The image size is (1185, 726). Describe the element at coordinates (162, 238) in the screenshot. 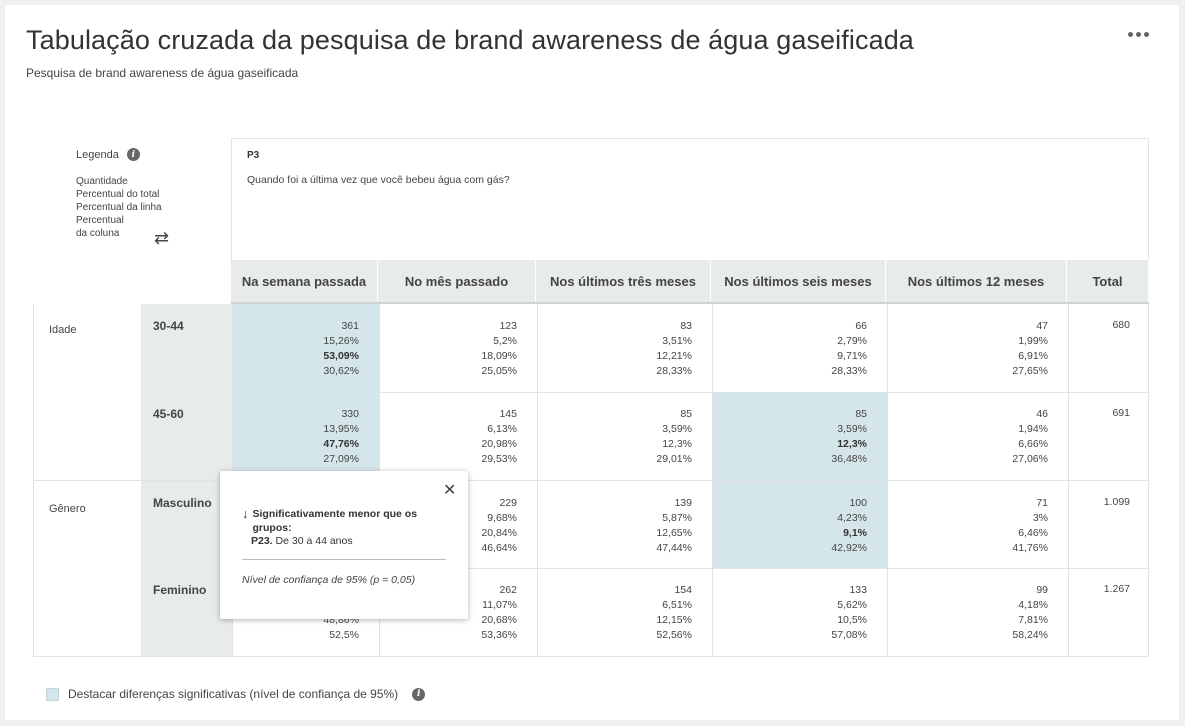

I see `swap-icon: ⇄` at that location.